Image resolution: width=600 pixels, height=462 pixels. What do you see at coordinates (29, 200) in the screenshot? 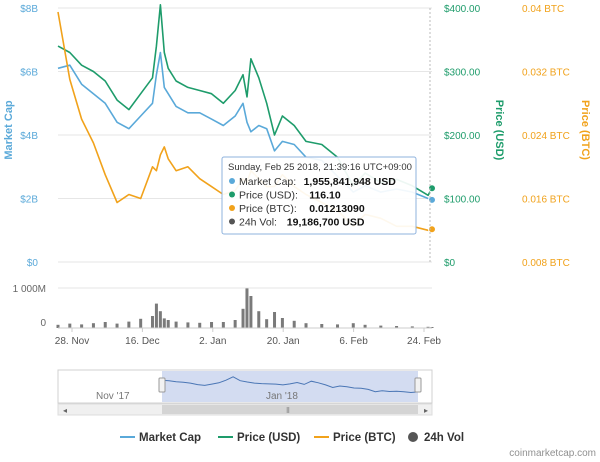
I see `y-tick-label-market-cap: $2B` at bounding box center [29, 200].